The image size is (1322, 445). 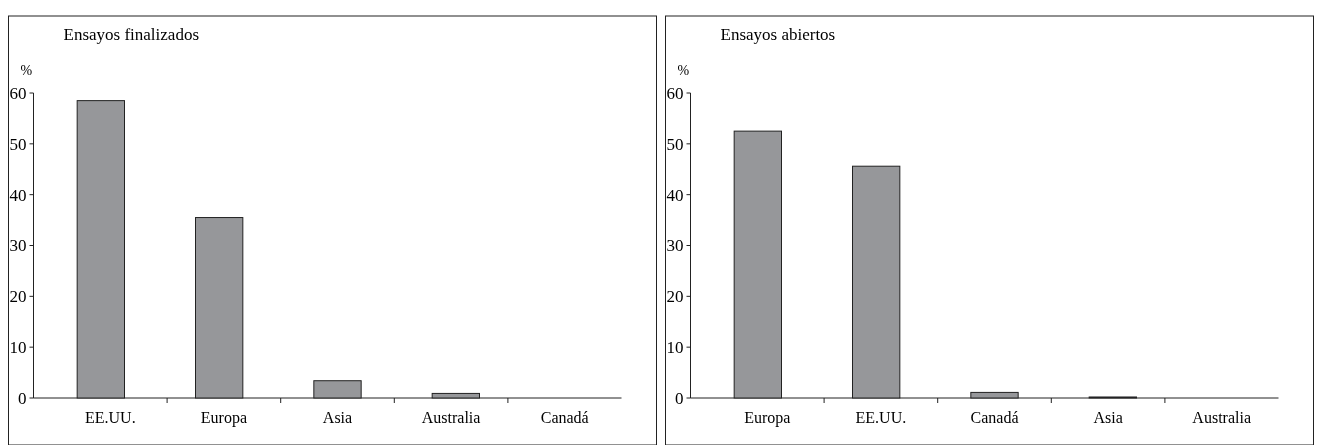 What do you see at coordinates (131, 34) in the screenshot?
I see `chart-title: Ensayos finalizados` at bounding box center [131, 34].